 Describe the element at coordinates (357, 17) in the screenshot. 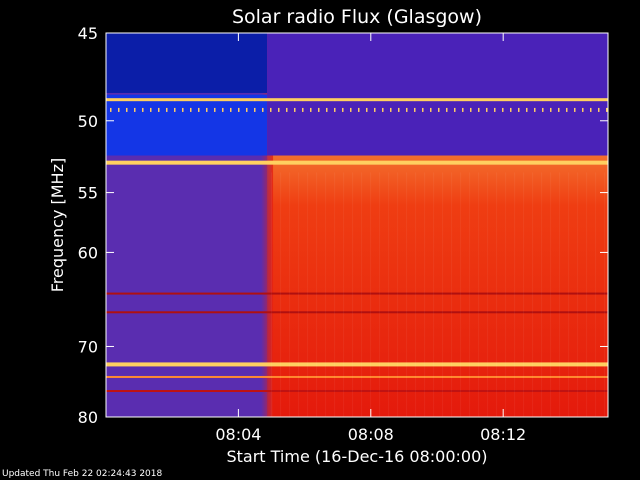

I see `chart-title: Solar radio Flux (Glasgow)` at that location.